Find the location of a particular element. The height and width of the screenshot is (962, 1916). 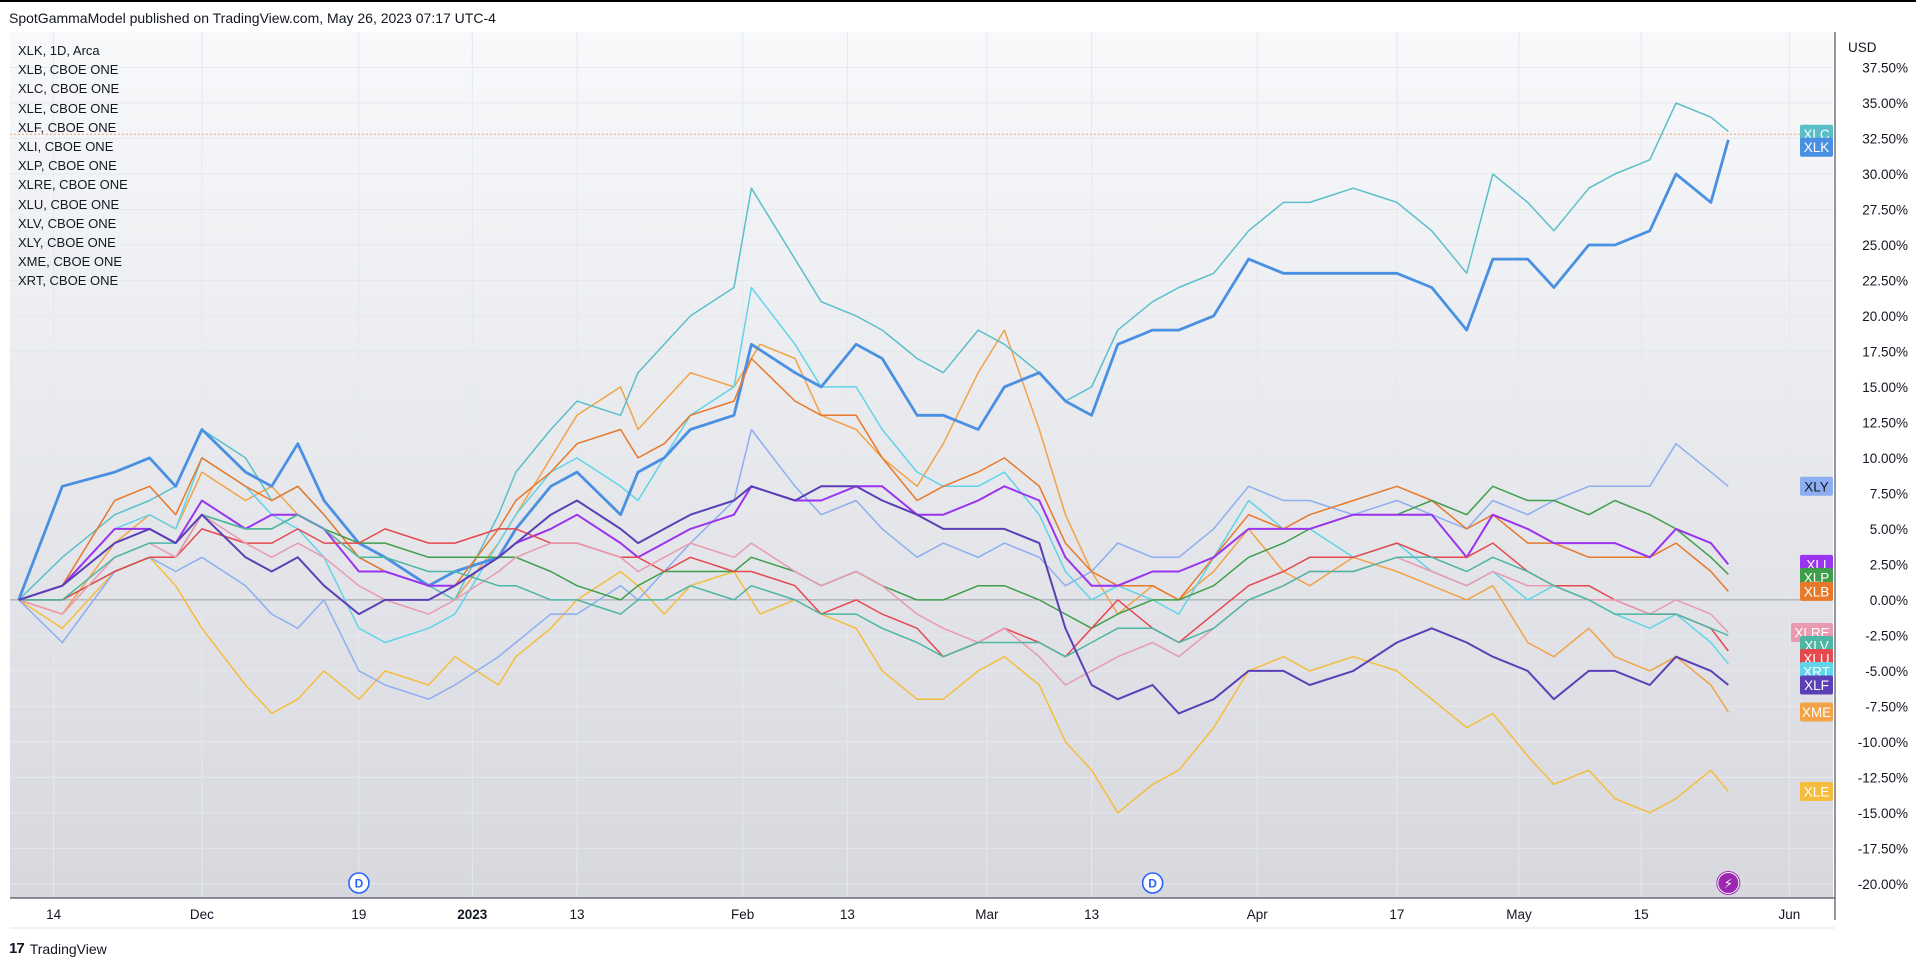

svg-text: XLP is located at coordinates (1817, 577).